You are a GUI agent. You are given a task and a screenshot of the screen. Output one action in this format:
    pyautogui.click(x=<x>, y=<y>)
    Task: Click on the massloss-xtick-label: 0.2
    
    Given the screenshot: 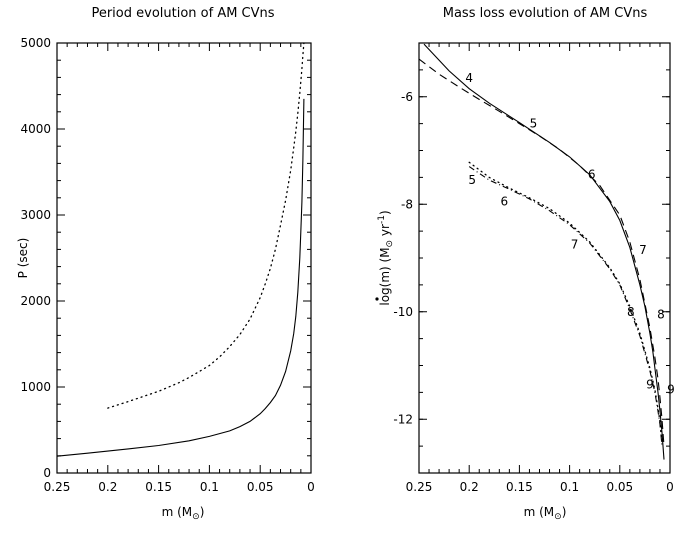 What is the action you would take?
    pyautogui.click(x=469, y=487)
    